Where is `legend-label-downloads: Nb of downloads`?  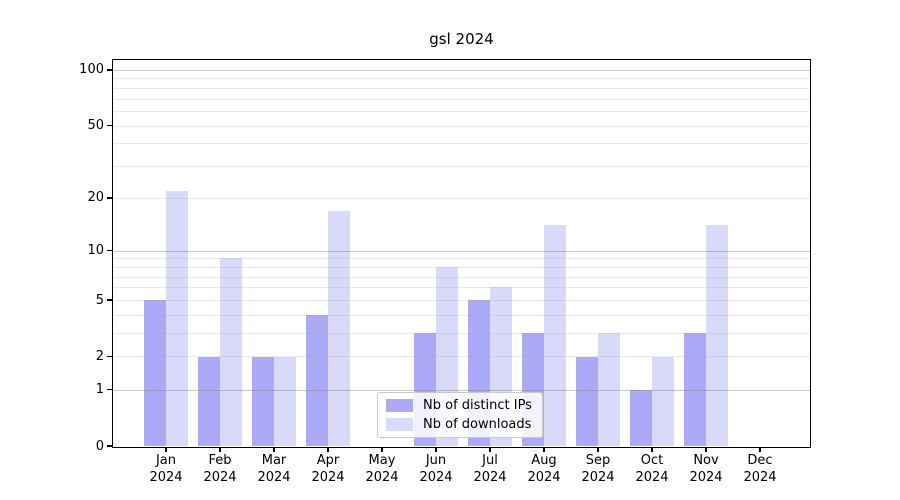 legend-label-downloads: Nb of downloads is located at coordinates (477, 425).